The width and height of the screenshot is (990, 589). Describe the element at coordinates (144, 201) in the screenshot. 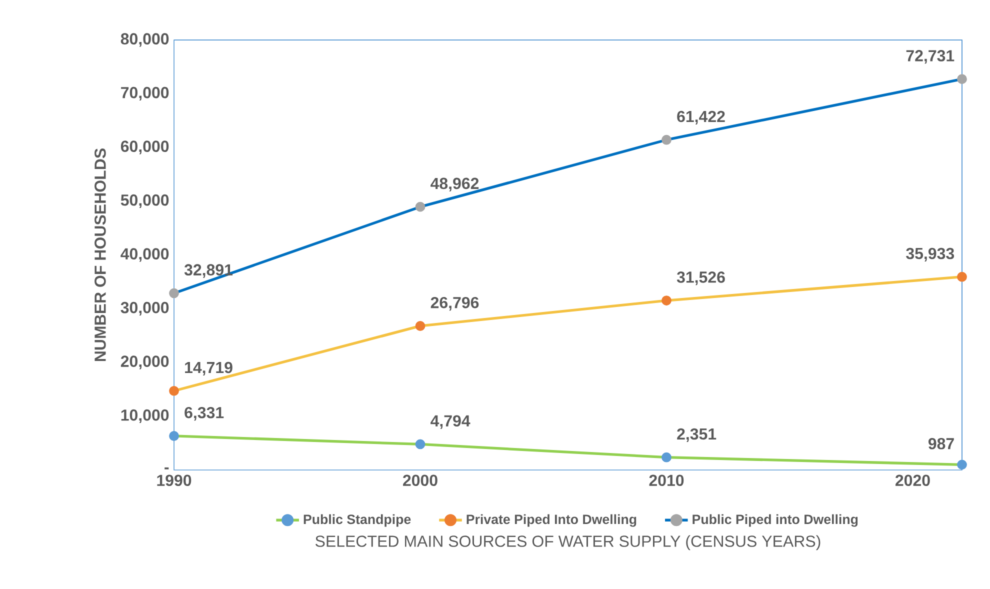

I see `y-tick-label: 50,000` at that location.